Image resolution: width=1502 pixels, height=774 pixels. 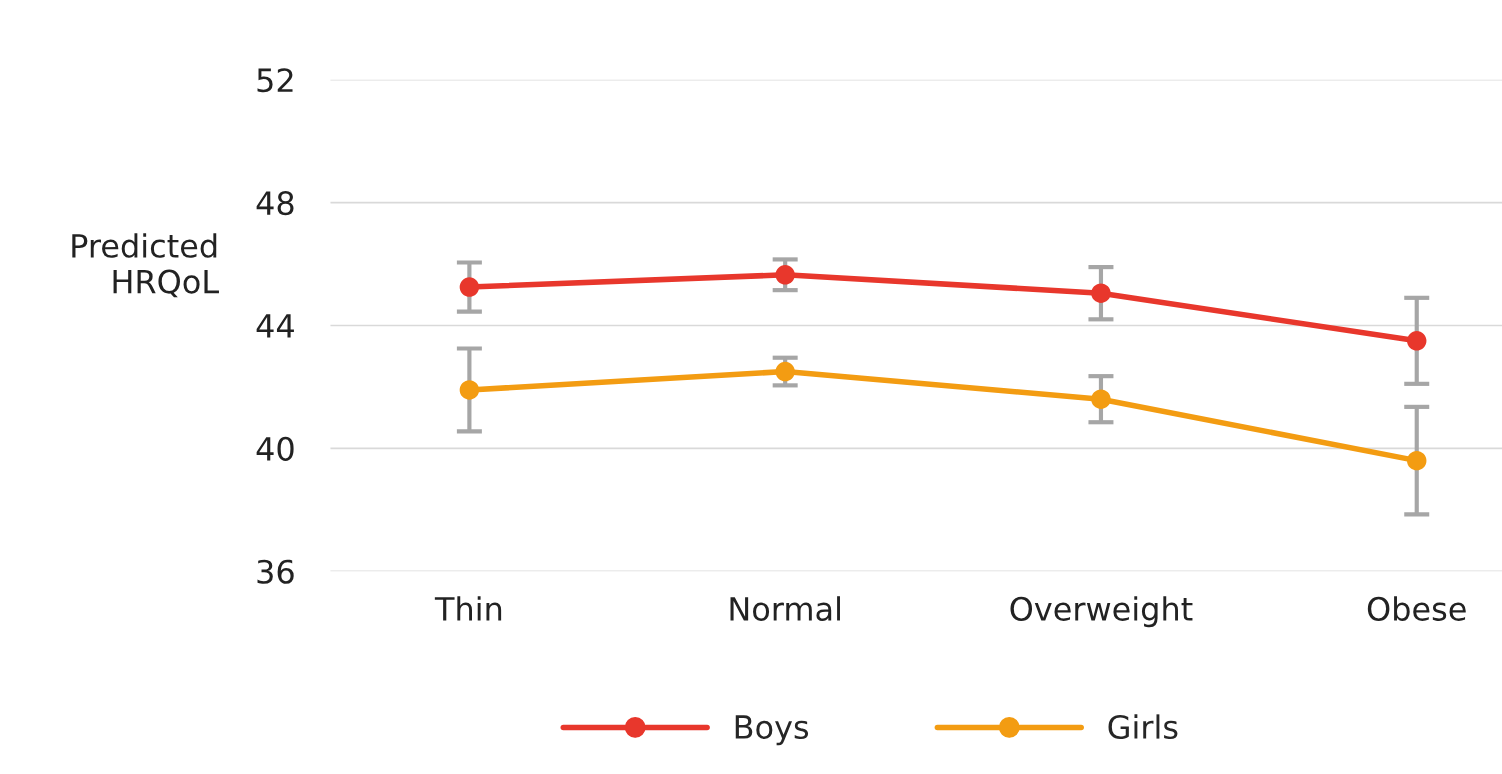 What do you see at coordinates (275, 326) in the screenshot?
I see `y-tick-label: 44` at bounding box center [275, 326].